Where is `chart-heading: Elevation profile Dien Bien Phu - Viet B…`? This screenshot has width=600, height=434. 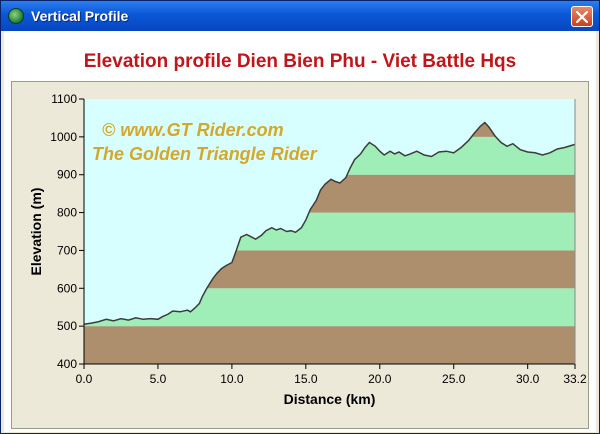 chart-heading: Elevation profile Dien Bien Phu - Viet B… is located at coordinates (300, 61).